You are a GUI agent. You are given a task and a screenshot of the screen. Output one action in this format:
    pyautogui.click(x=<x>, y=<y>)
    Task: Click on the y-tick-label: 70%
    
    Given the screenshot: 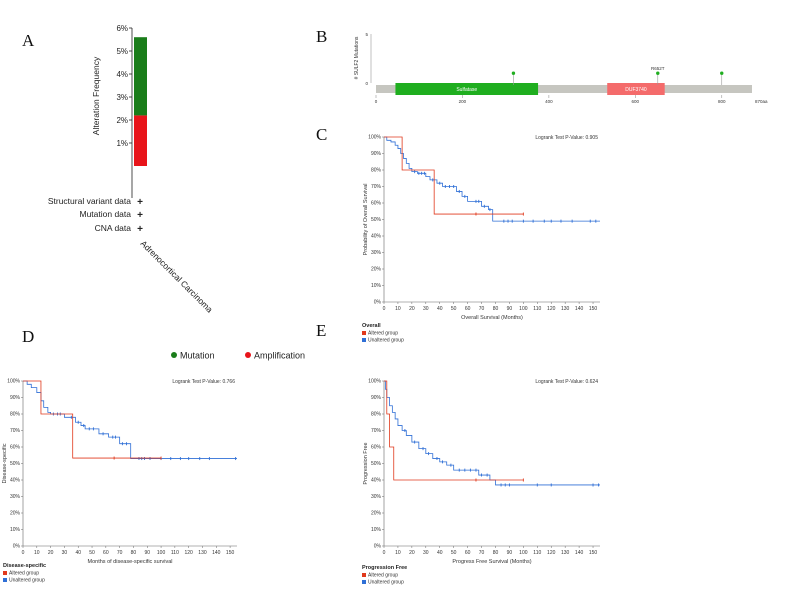 What is the action you would take?
    pyautogui.click(x=376, y=431)
    